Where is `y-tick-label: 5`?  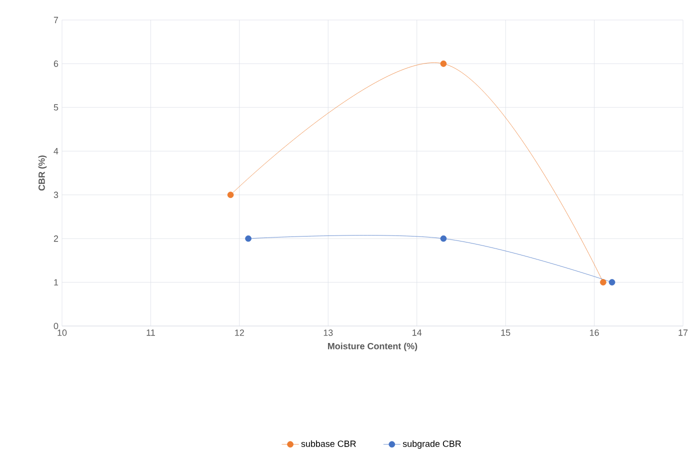 y-tick-label: 5 is located at coordinates (56, 107).